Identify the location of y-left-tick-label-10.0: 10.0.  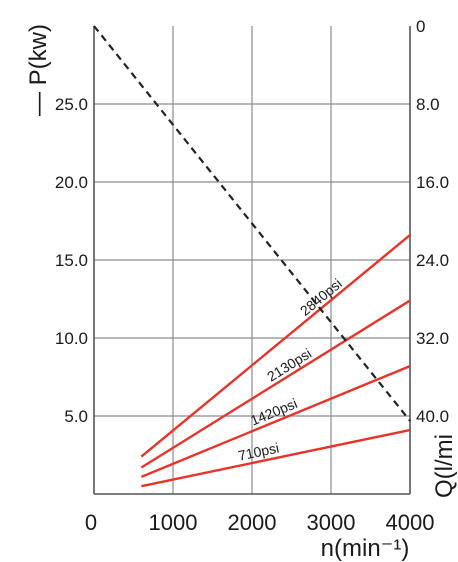
(71, 338).